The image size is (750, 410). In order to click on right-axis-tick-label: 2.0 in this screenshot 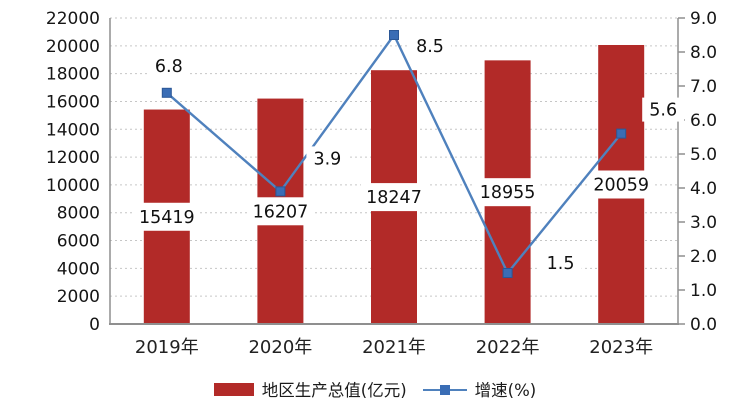, I will do `click(703, 257)`.